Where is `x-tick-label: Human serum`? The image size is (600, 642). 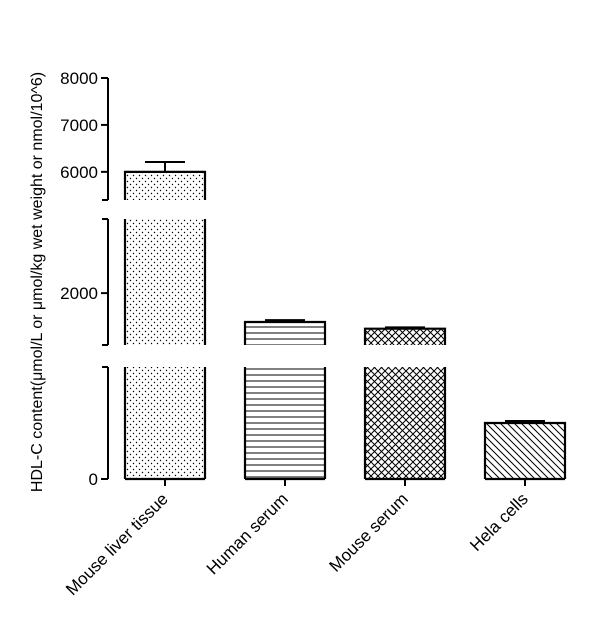
x-tick-label: Human serum is located at coordinates (247, 533).